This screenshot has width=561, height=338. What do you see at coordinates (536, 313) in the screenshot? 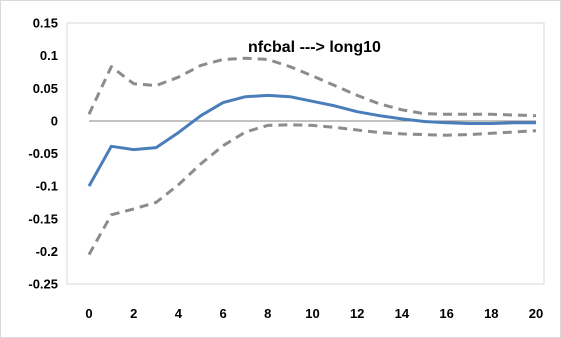
I see `x-tick-label: 20` at bounding box center [536, 313].